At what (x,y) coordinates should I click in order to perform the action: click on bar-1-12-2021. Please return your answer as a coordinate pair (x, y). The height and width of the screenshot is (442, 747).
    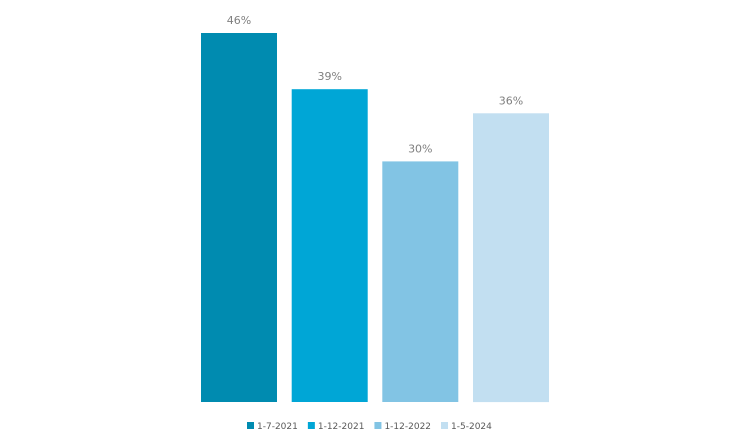
    Looking at the image, I should click on (329, 245).